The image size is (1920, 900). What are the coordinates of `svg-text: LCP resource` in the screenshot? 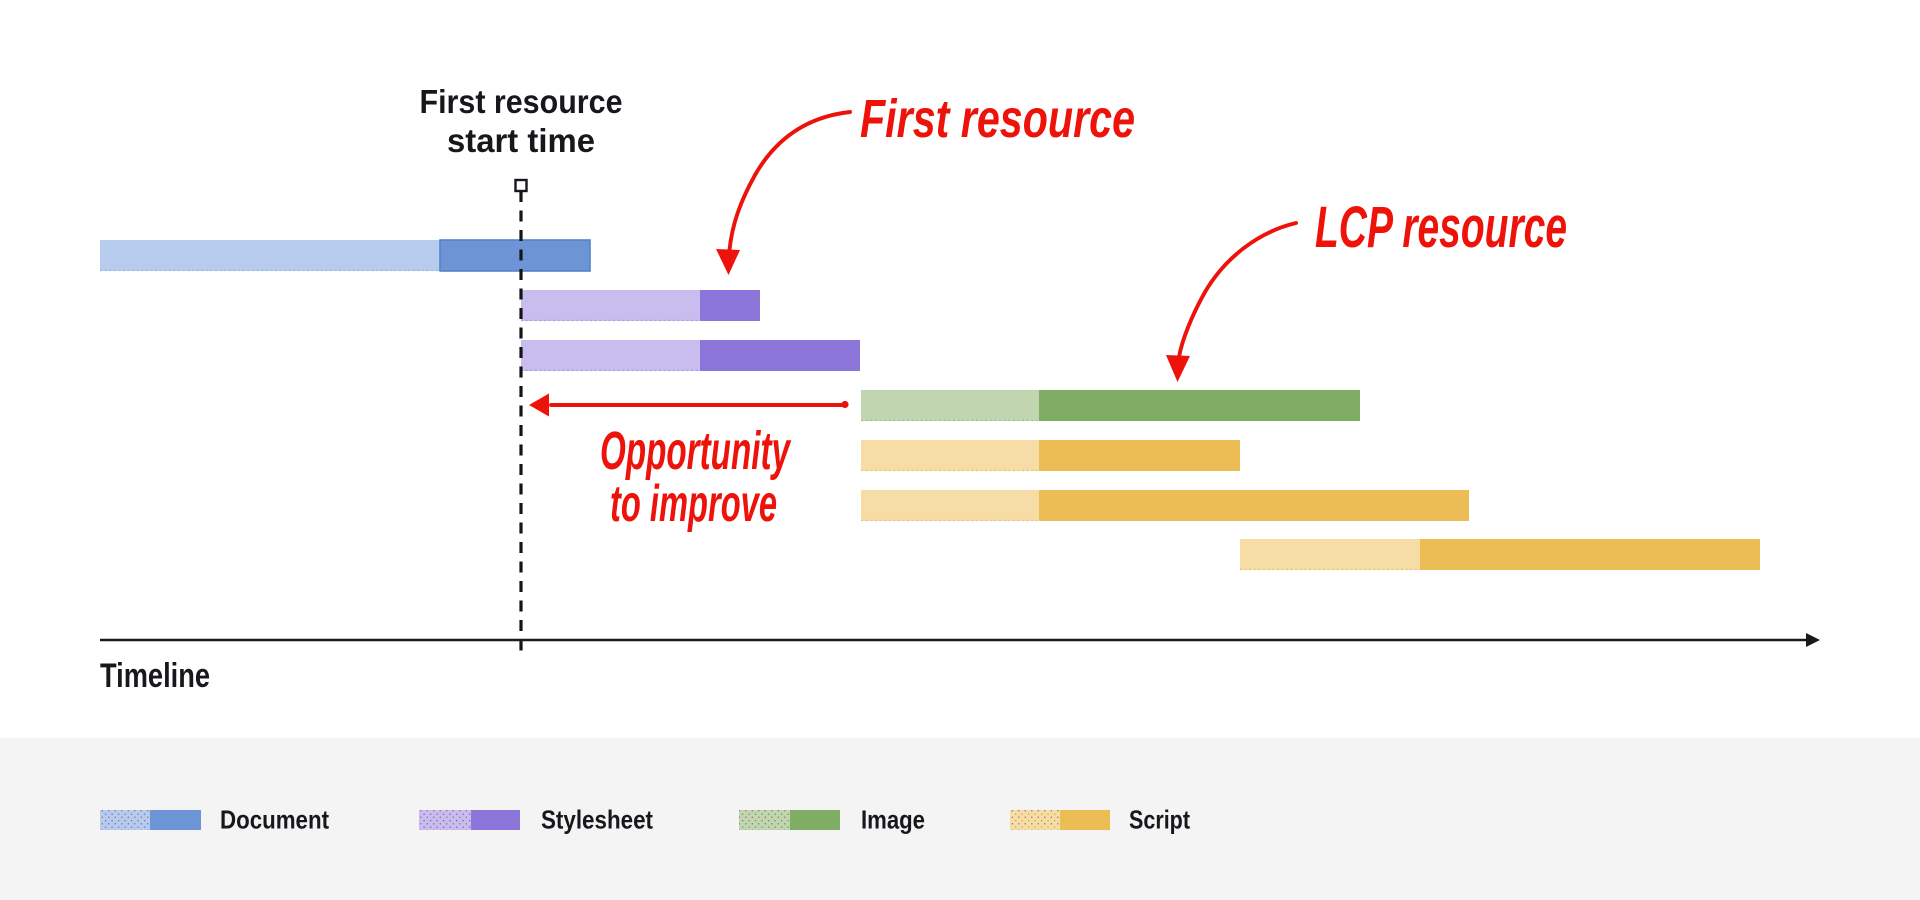 It's located at (1441, 227).